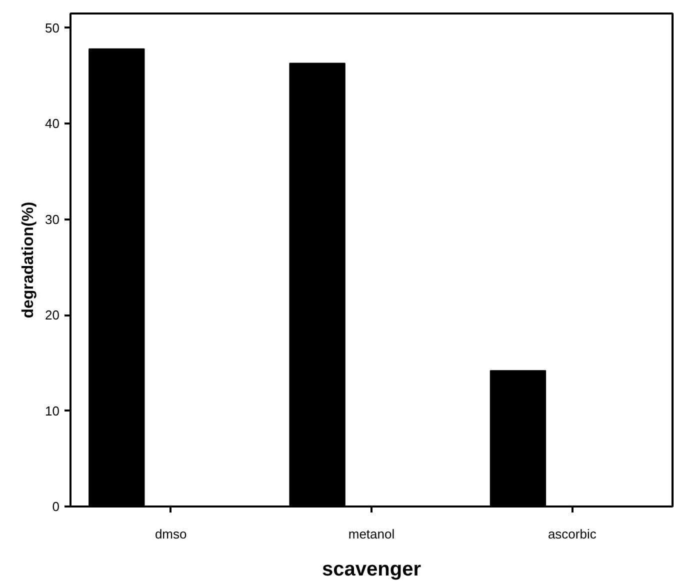 The height and width of the screenshot is (583, 674). Describe the element at coordinates (371, 534) in the screenshot. I see `x-tick-label: metanol` at that location.